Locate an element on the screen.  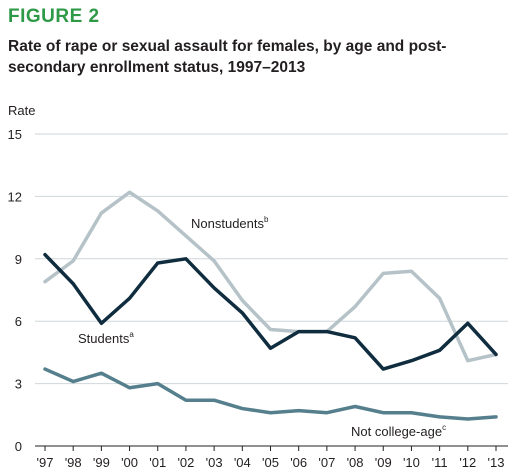
y-tick-label: 9 is located at coordinates (18, 259).